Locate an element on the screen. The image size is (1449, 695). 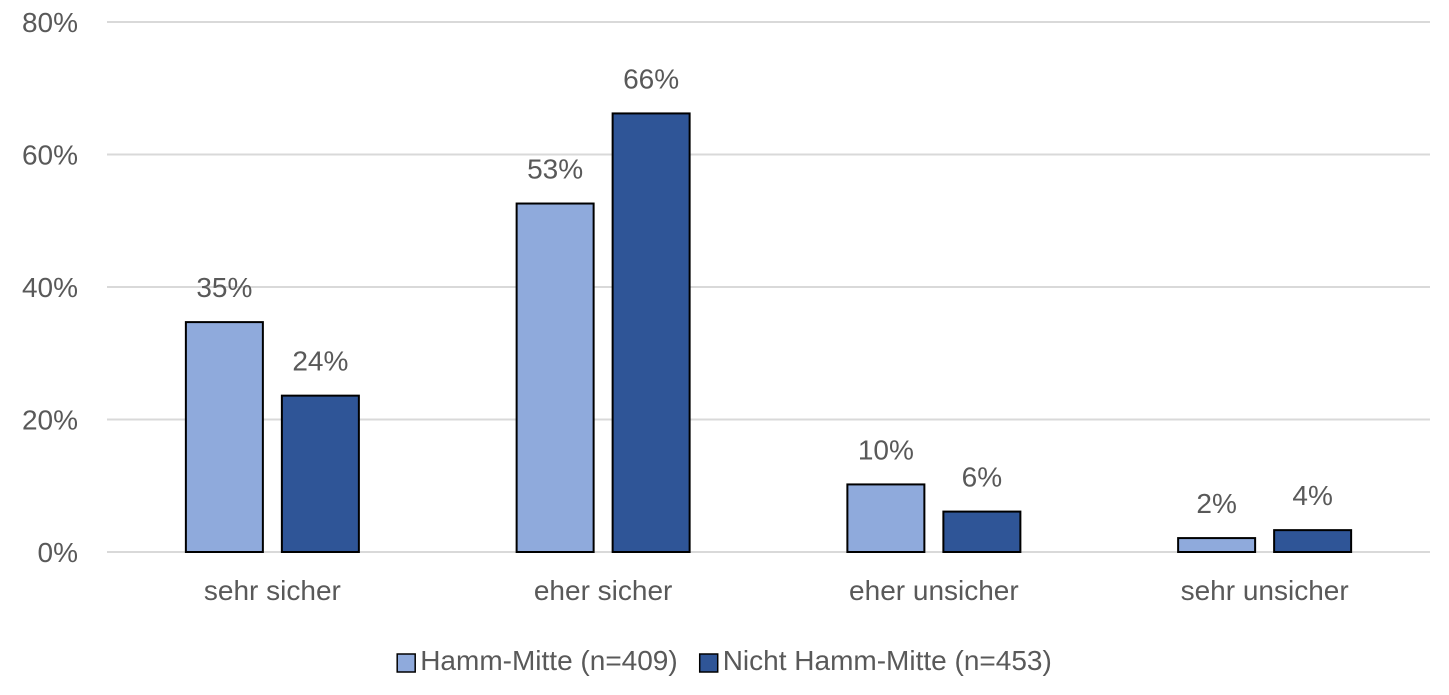
legend-label: Nicht Hamm-Mitte (n=453) is located at coordinates (887, 660).